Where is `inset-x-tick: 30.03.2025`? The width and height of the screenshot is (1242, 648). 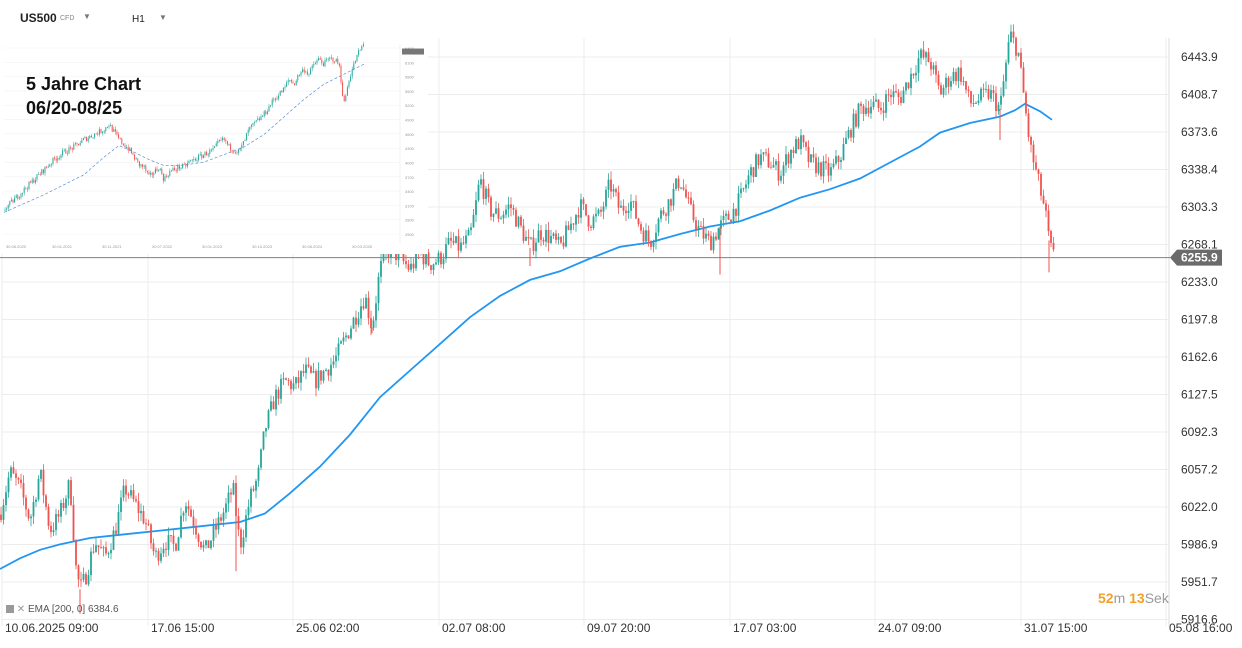
inset-x-tick: 30.03.2025 is located at coordinates (362, 246).